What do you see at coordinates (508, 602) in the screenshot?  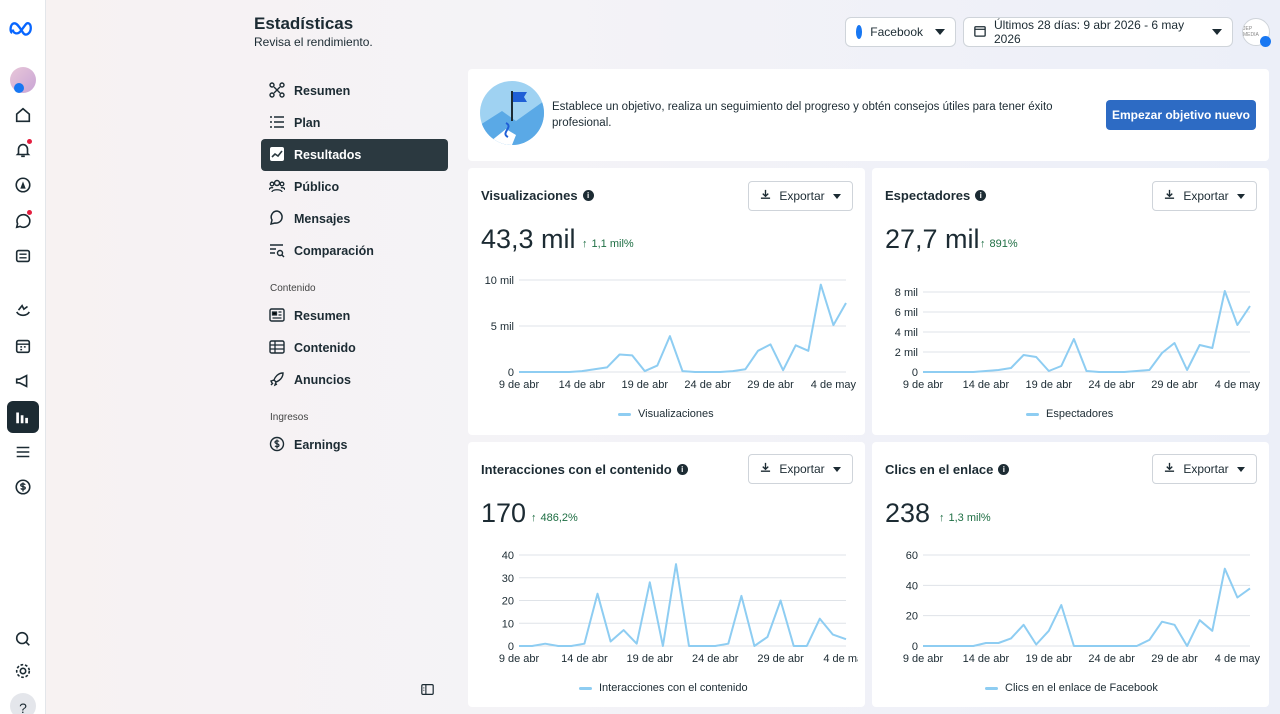 I see `y-tick-label: 20` at bounding box center [508, 602].